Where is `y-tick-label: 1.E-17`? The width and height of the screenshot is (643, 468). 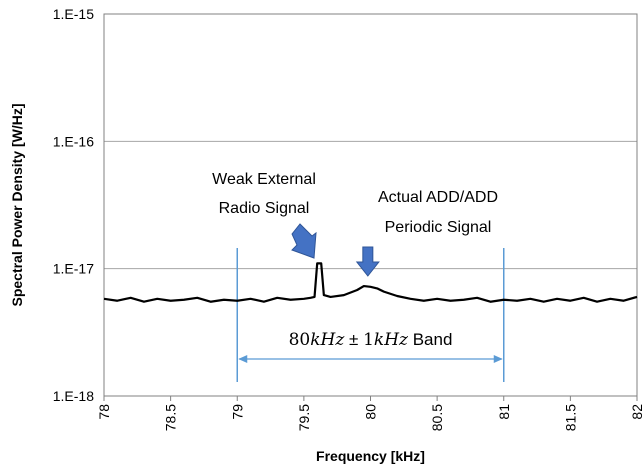
y-tick-label: 1.E-17 is located at coordinates (73, 269).